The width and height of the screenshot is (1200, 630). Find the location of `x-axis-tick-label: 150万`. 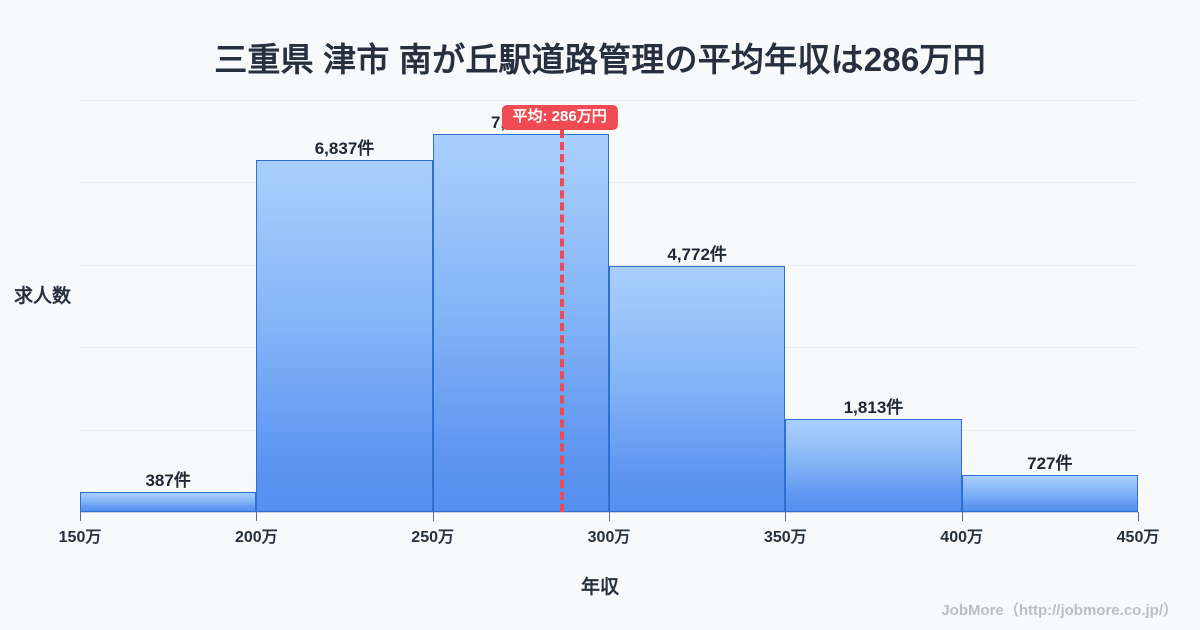

x-axis-tick-label: 150万 is located at coordinates (80, 537).